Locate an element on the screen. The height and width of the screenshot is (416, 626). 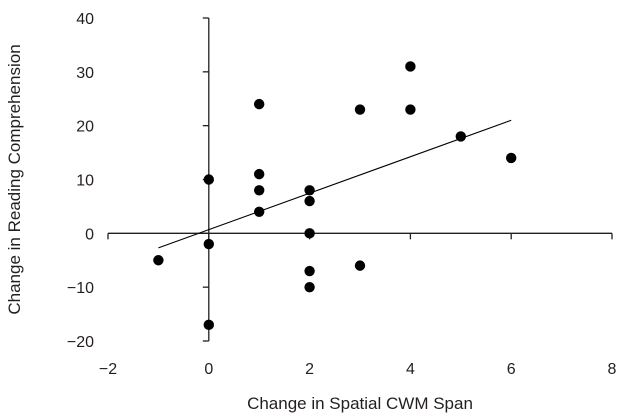
y-tick-label: 30 is located at coordinates (85, 73).